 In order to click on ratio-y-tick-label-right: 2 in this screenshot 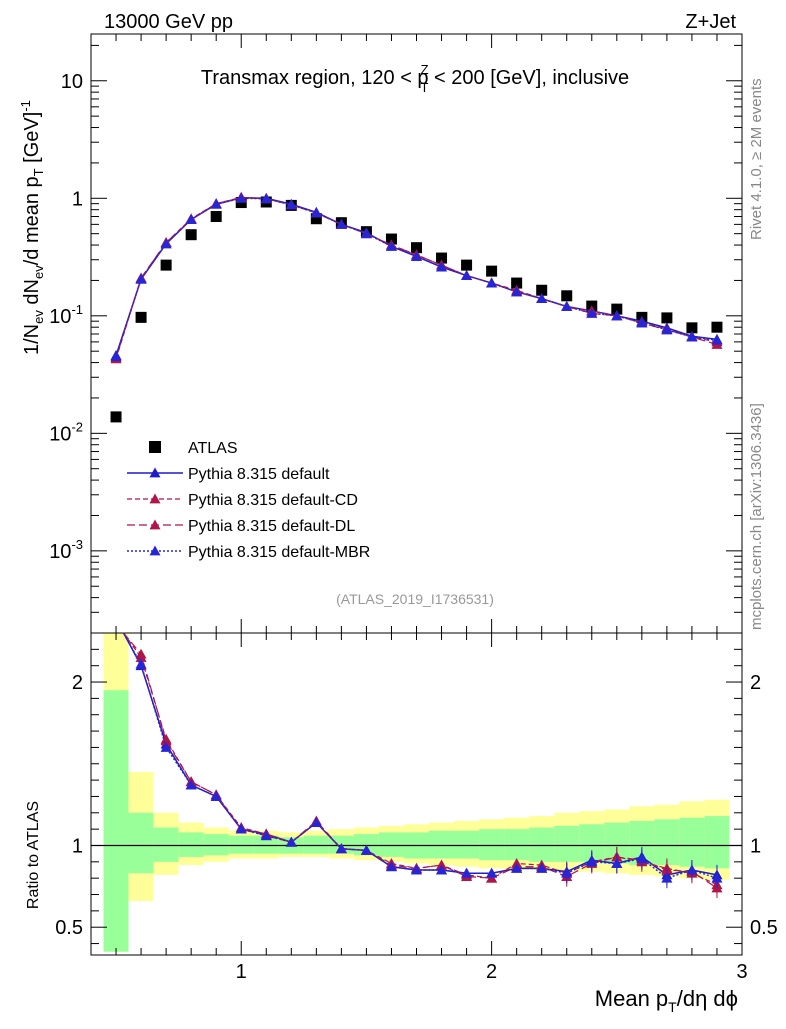, I will do `click(755, 683)`.